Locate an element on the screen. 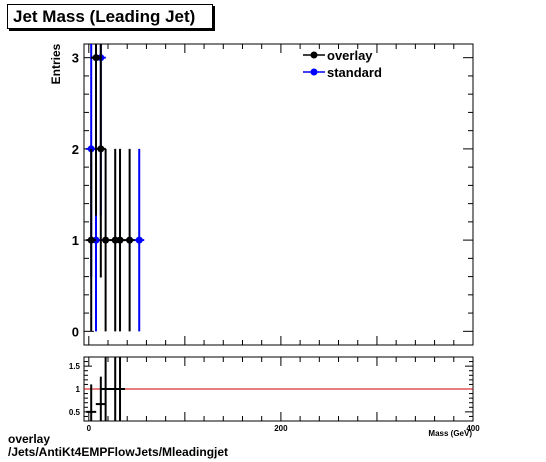  x-axis-label: Mass (GeV) is located at coordinates (450, 433).